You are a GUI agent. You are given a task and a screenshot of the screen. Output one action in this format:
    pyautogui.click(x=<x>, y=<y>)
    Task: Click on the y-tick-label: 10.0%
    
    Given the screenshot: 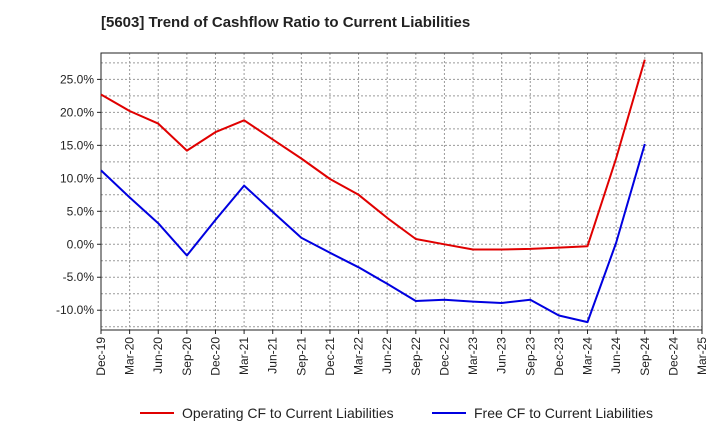 What is the action you would take?
    pyautogui.click(x=77, y=178)
    